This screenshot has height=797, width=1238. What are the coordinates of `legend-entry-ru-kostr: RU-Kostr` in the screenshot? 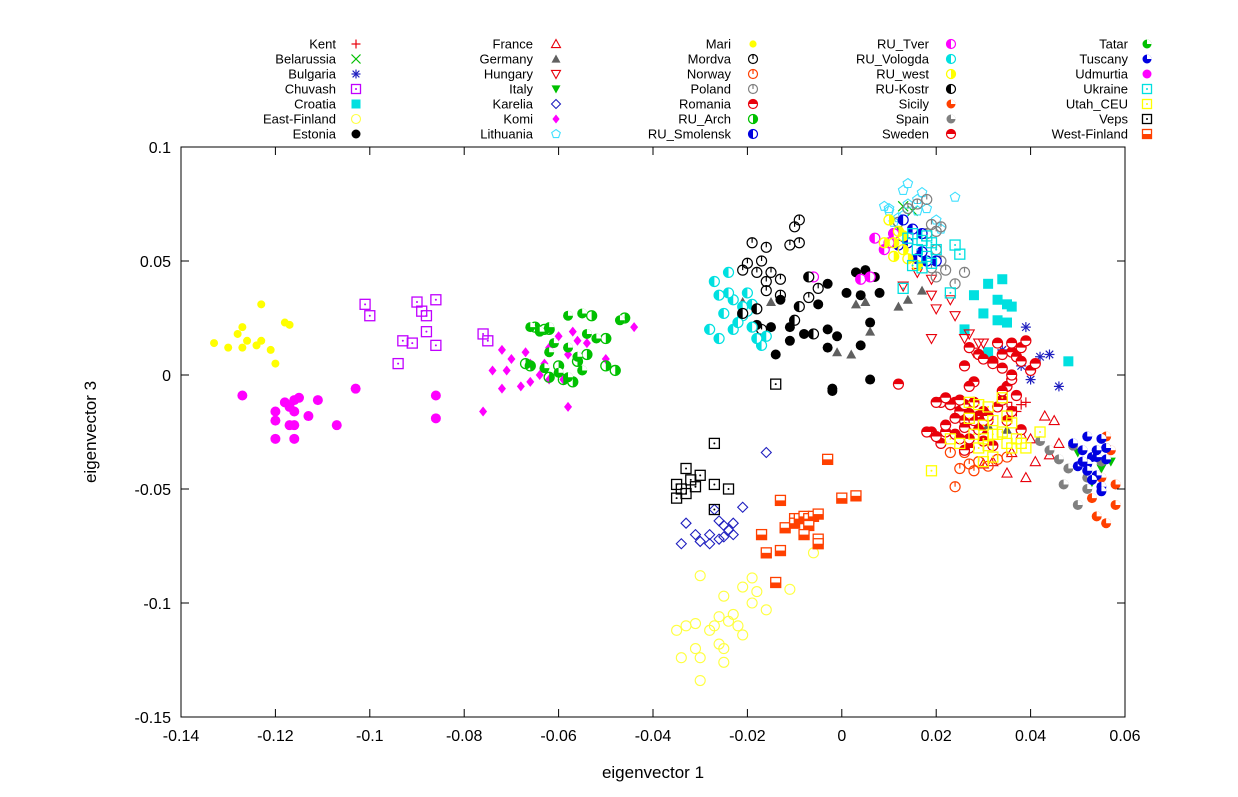 It's located at (916, 89).